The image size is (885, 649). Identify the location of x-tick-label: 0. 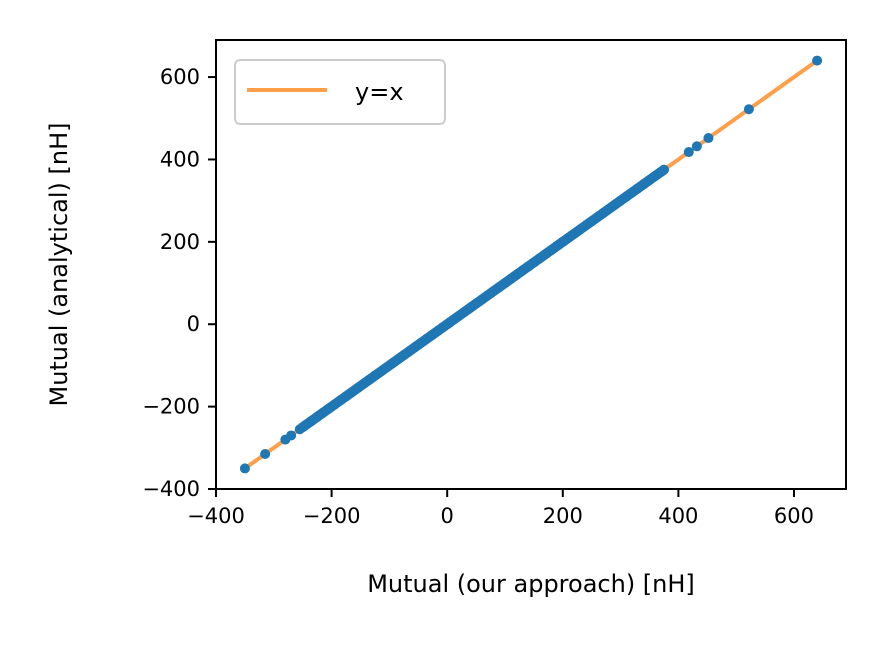
(447, 516).